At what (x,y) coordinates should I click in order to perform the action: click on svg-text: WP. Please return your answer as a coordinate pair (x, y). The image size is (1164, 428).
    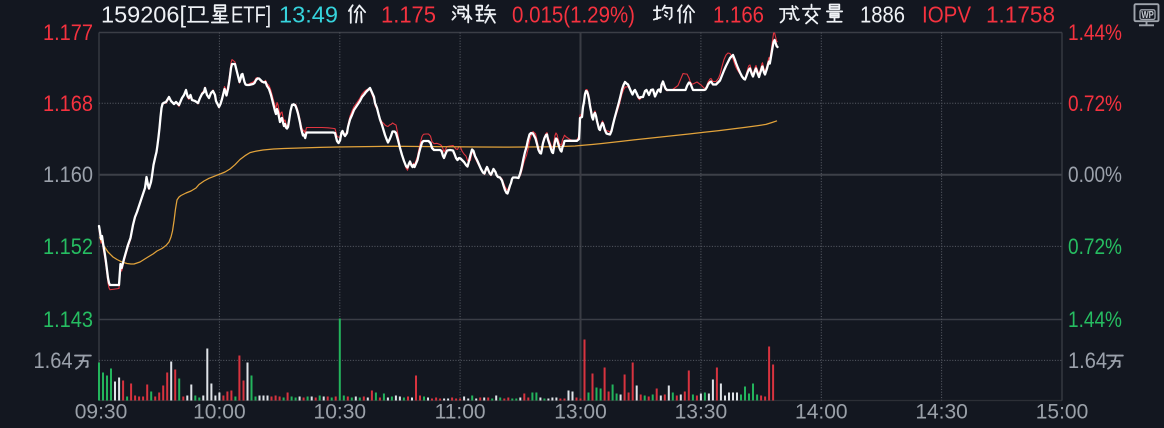
    Looking at the image, I should click on (1147, 15).